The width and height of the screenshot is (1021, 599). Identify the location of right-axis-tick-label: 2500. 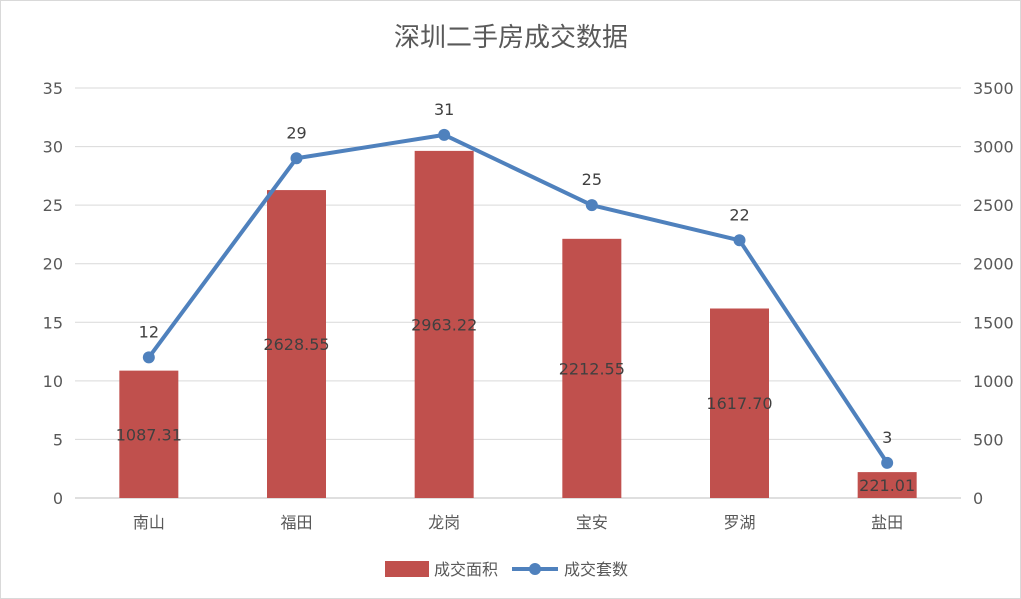
(993, 205).